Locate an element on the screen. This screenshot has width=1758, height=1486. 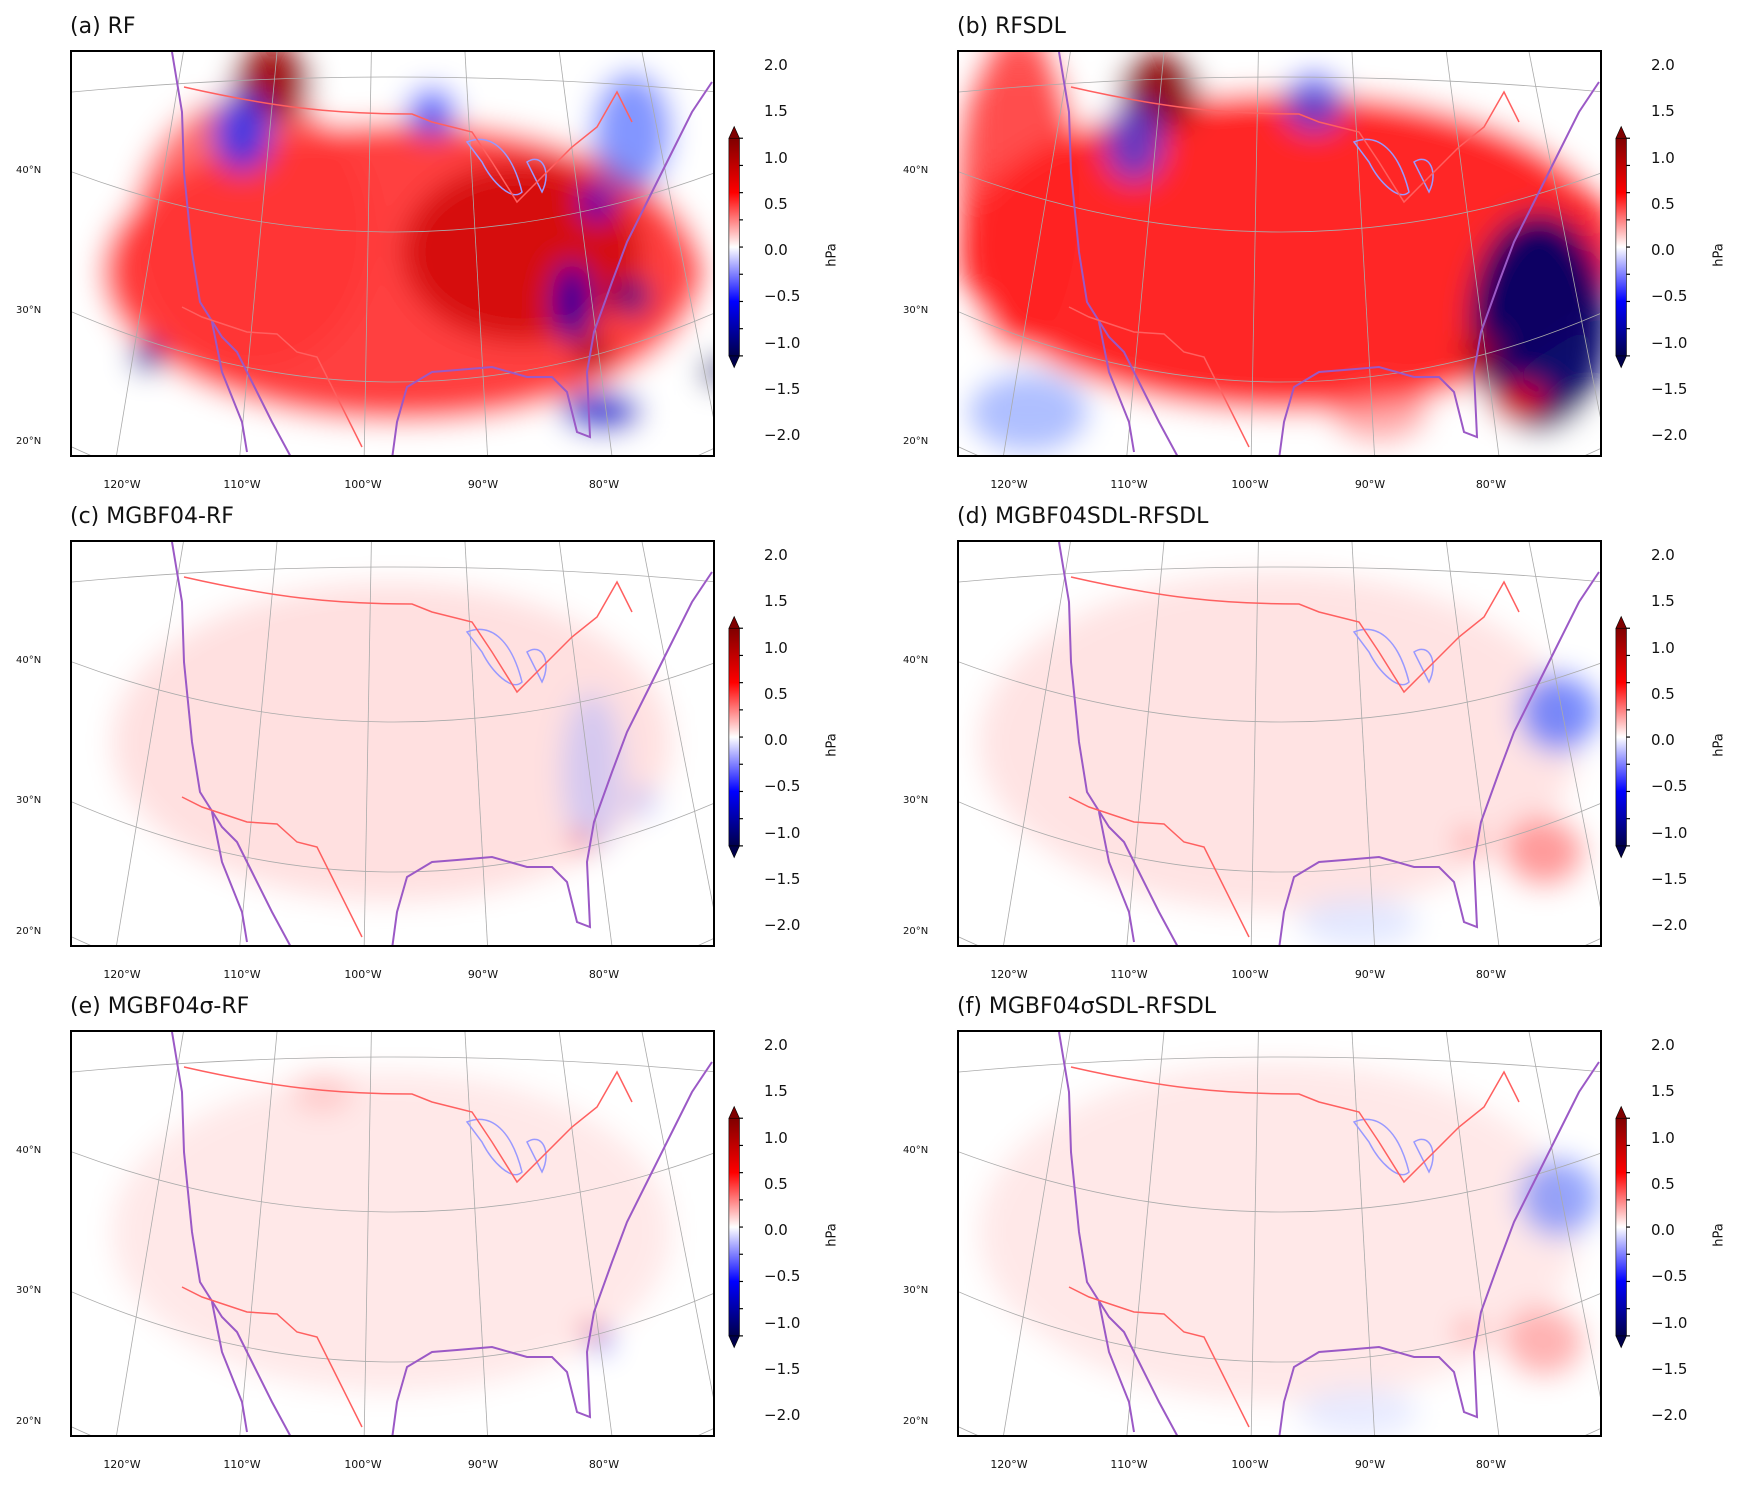
colorbar-tick-label: −2.0 is located at coordinates (782, 925).